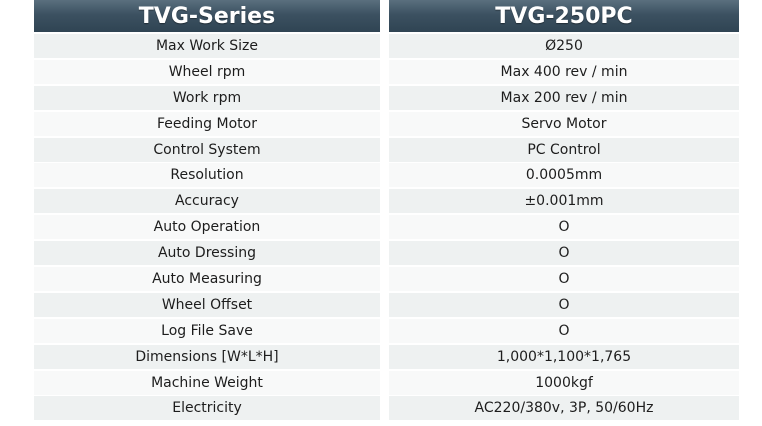 The height and width of the screenshot is (426, 762). What do you see at coordinates (386, 123) in the screenshot?
I see `table-row: Feeding Motor Servo Motor` at bounding box center [386, 123].